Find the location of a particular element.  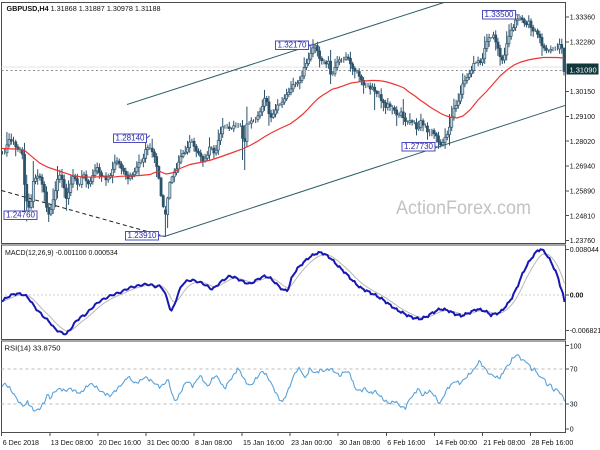

svg-text: 21 Feb 08:00 is located at coordinates (504, 443).